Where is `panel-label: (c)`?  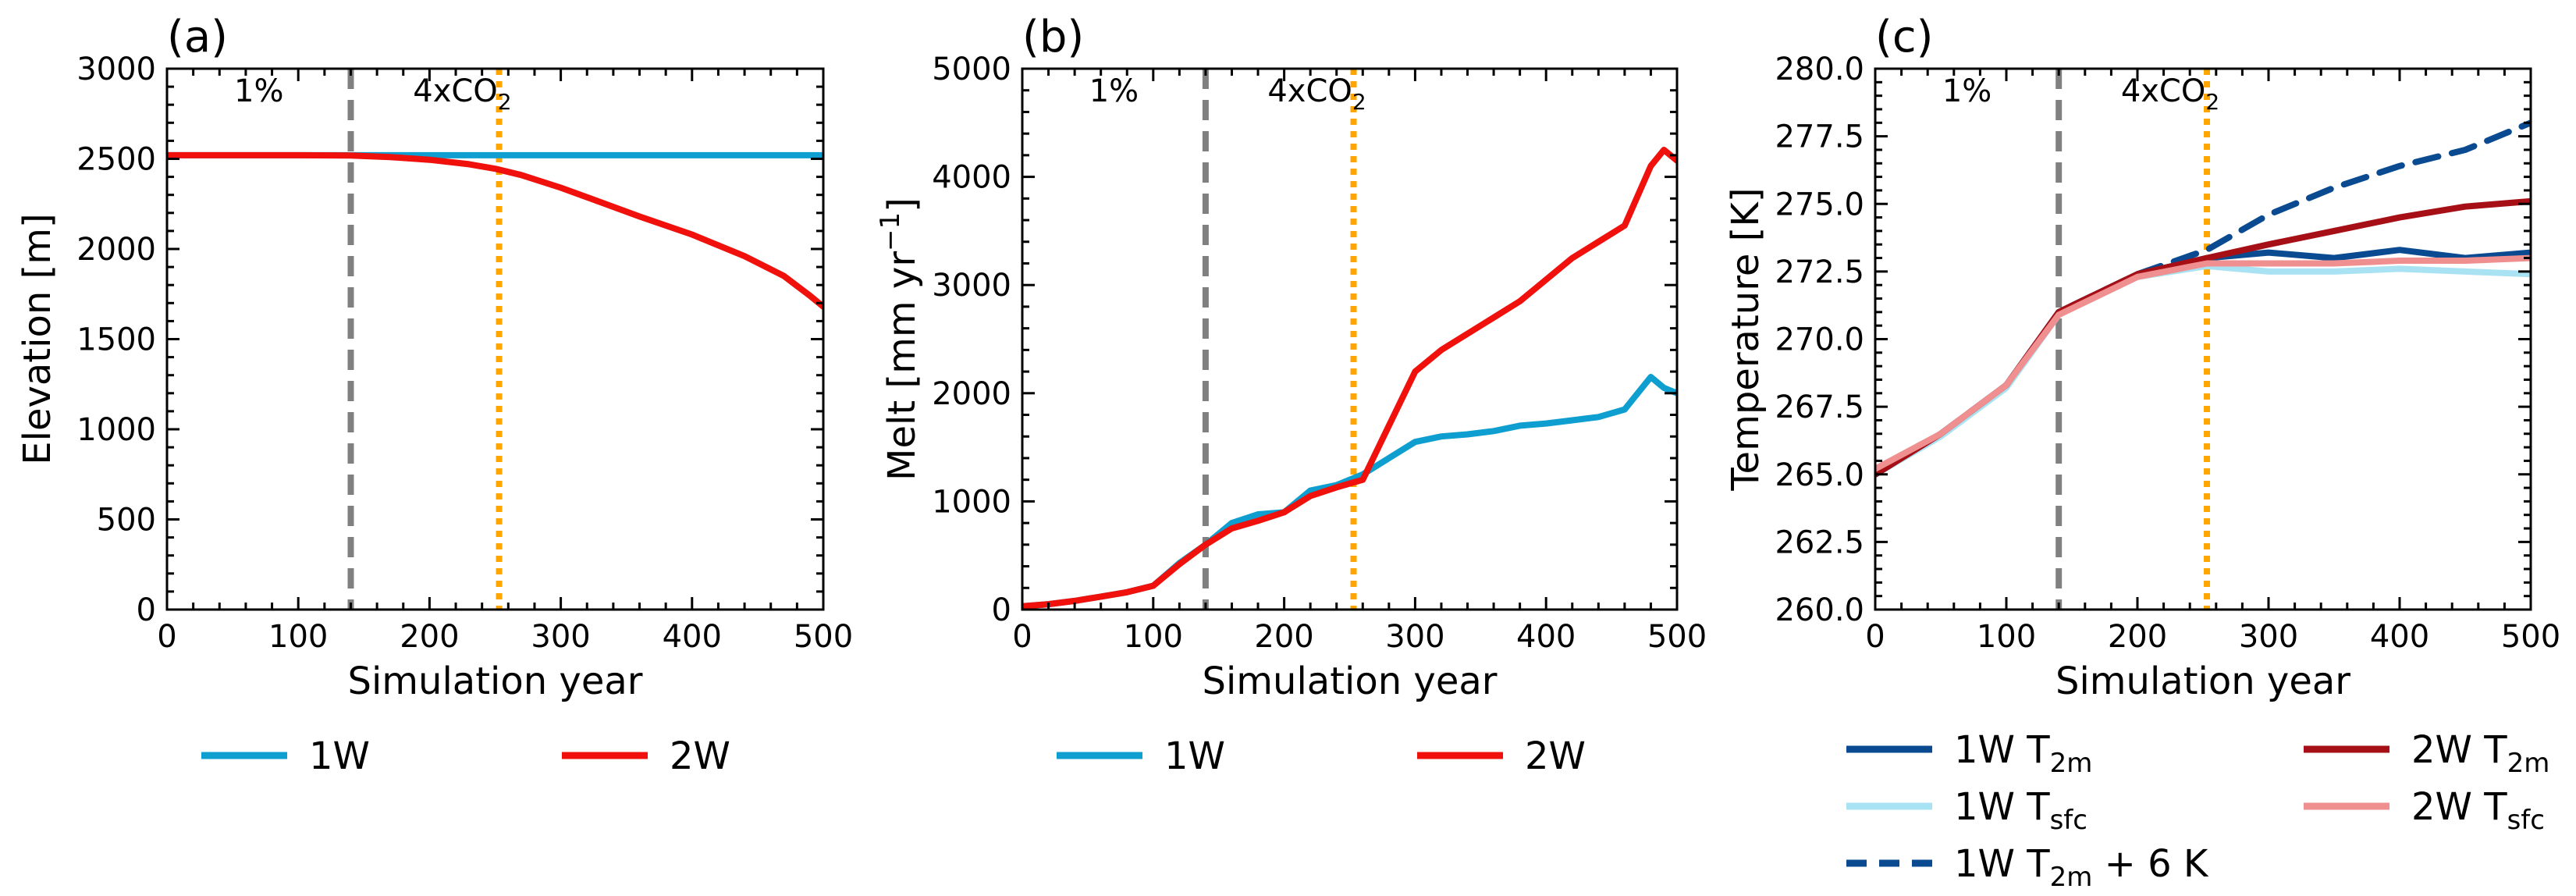
panel-label: (c) is located at coordinates (1904, 37).